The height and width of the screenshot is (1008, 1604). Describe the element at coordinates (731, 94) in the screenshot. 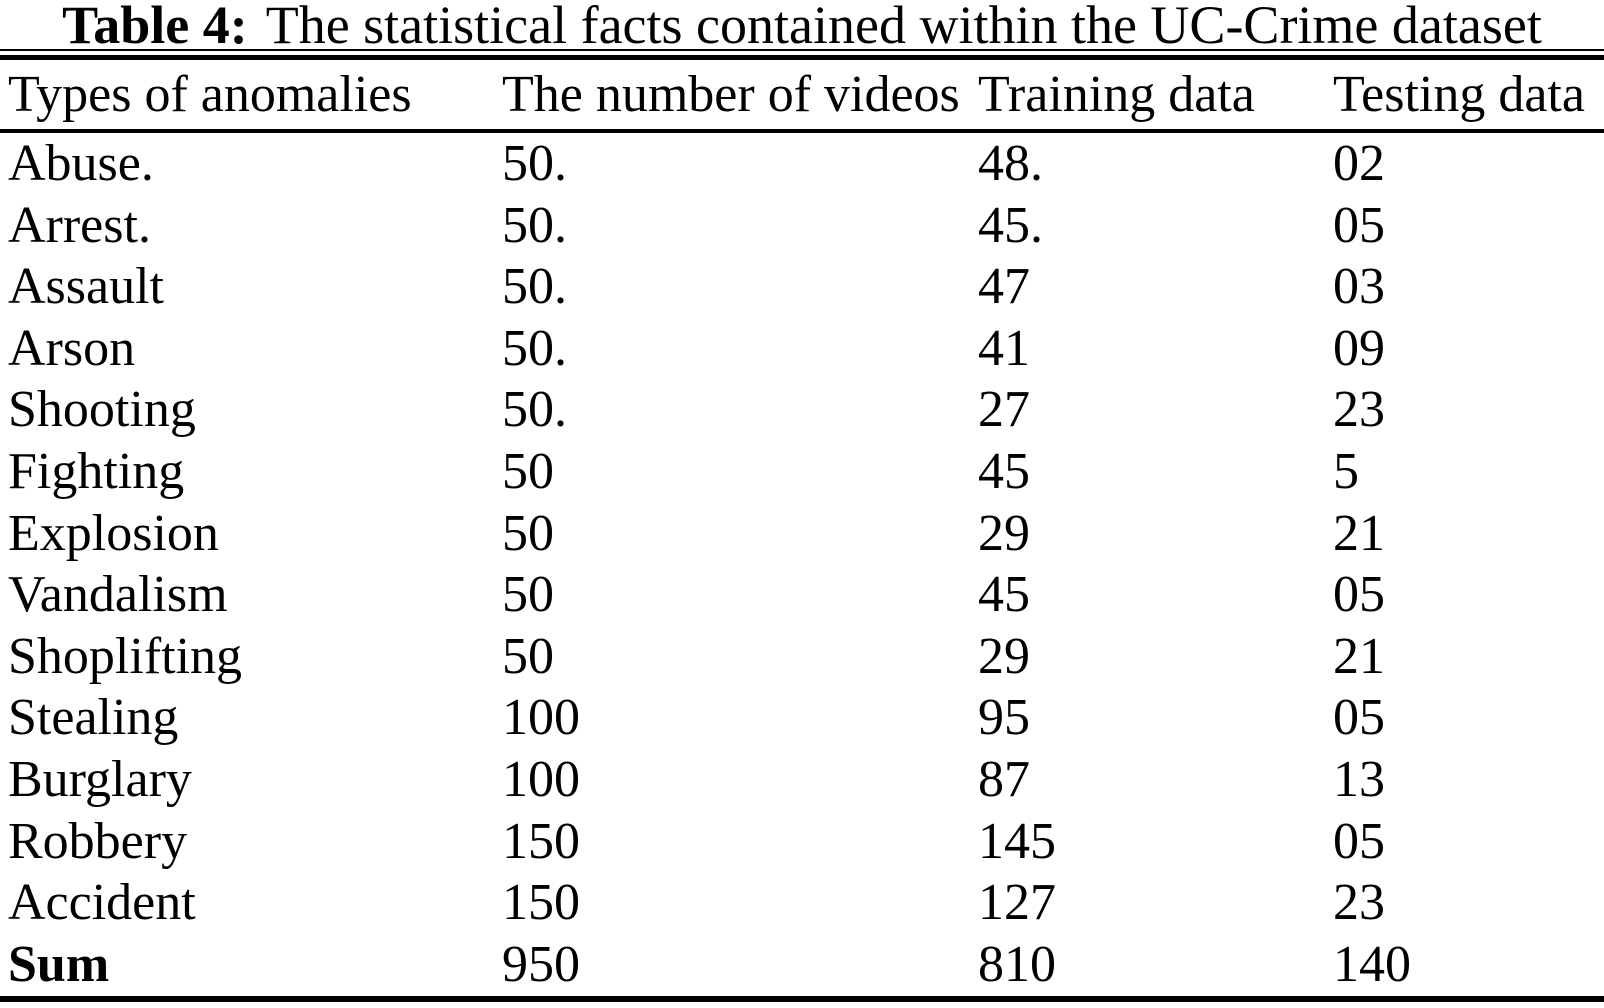

I see `column-header-number-of-videos: The number of videos` at that location.